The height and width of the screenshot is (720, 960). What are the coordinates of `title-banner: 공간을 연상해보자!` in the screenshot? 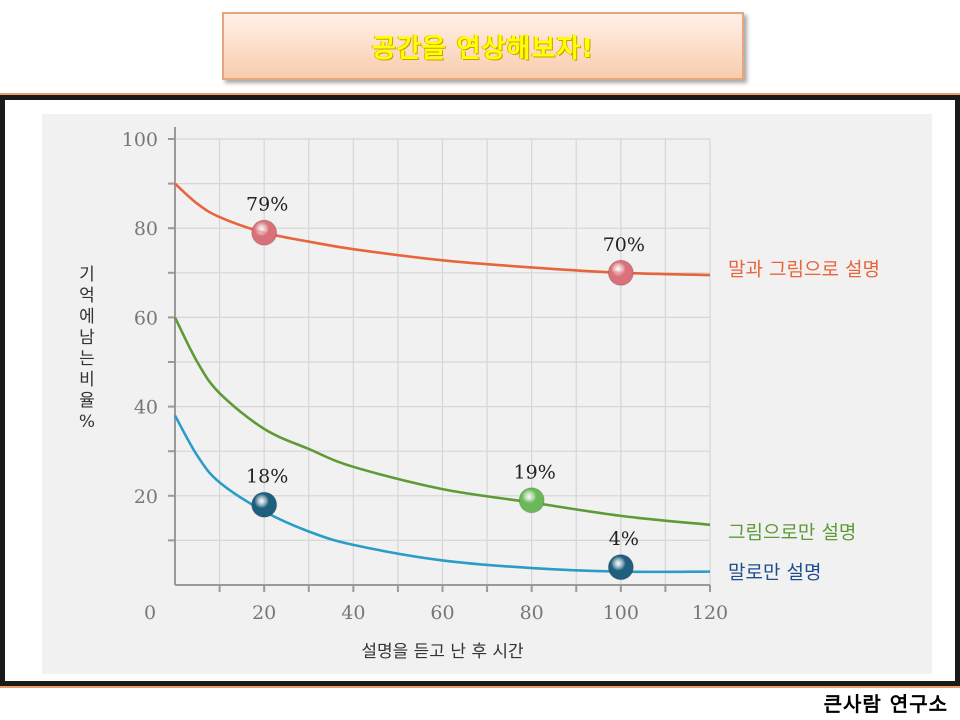 It's located at (483, 46).